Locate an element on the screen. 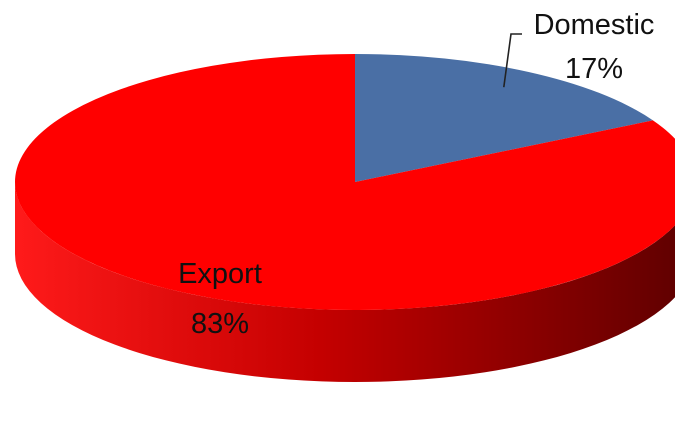  slice-label-domestic: Domestic is located at coordinates (594, 25).